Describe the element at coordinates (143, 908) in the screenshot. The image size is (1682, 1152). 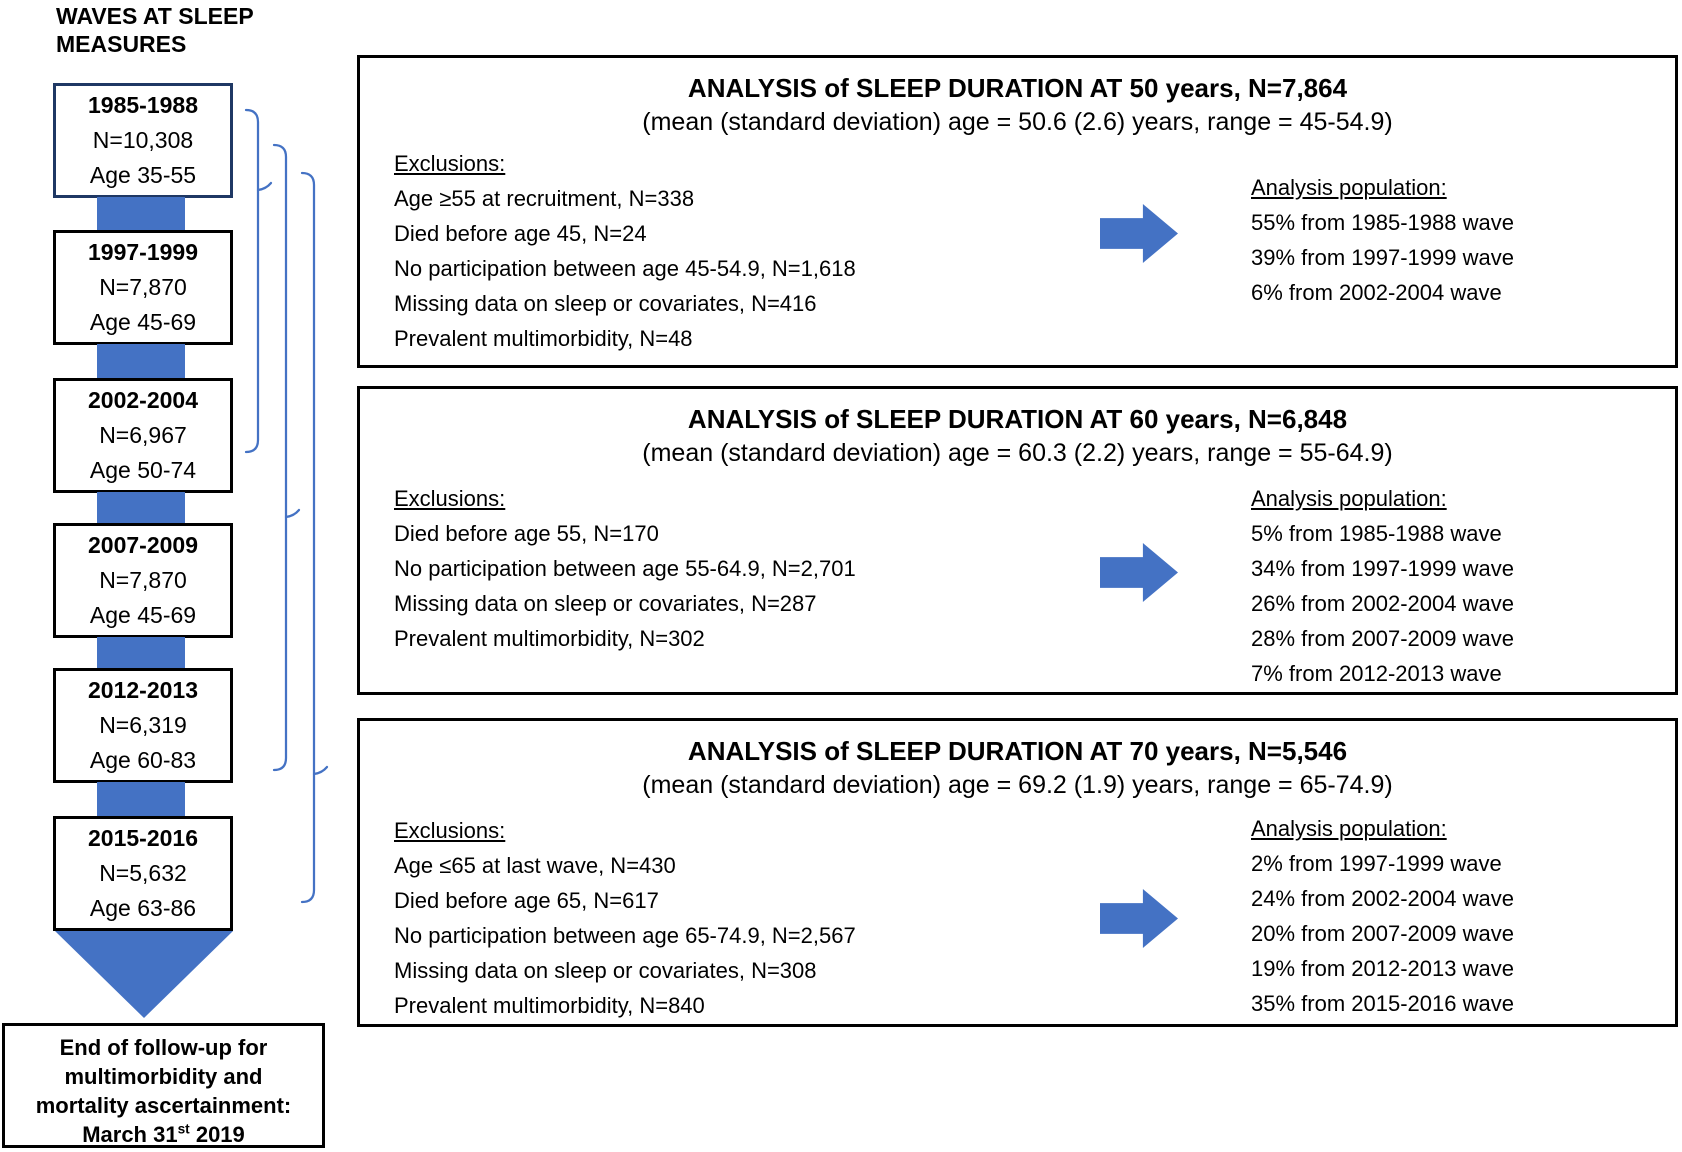
I see `wave-age: Age 63-86` at that location.